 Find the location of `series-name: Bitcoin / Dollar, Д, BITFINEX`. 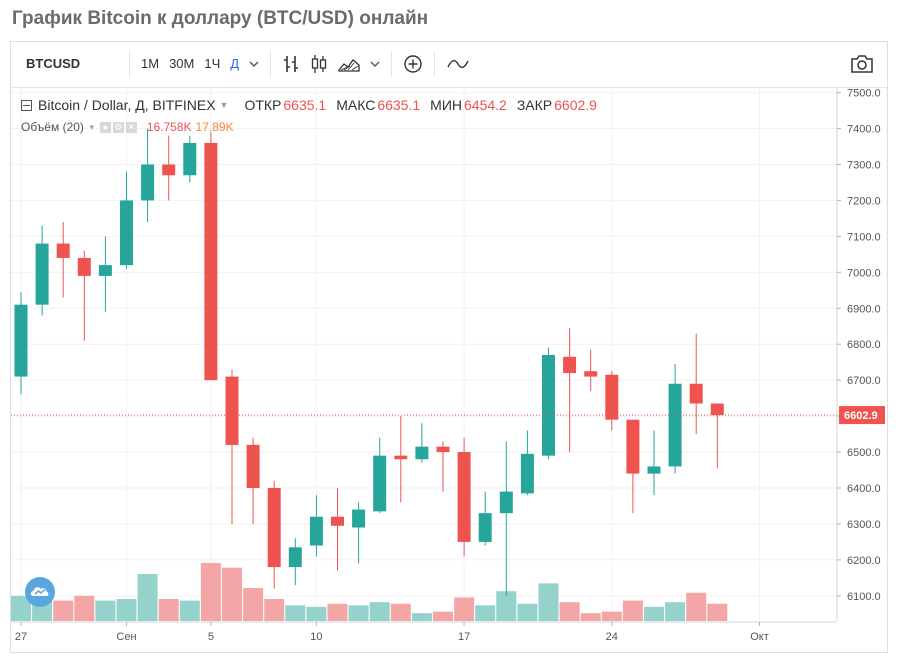

series-name: Bitcoin / Dollar, Д, BITFINEX is located at coordinates (127, 105).